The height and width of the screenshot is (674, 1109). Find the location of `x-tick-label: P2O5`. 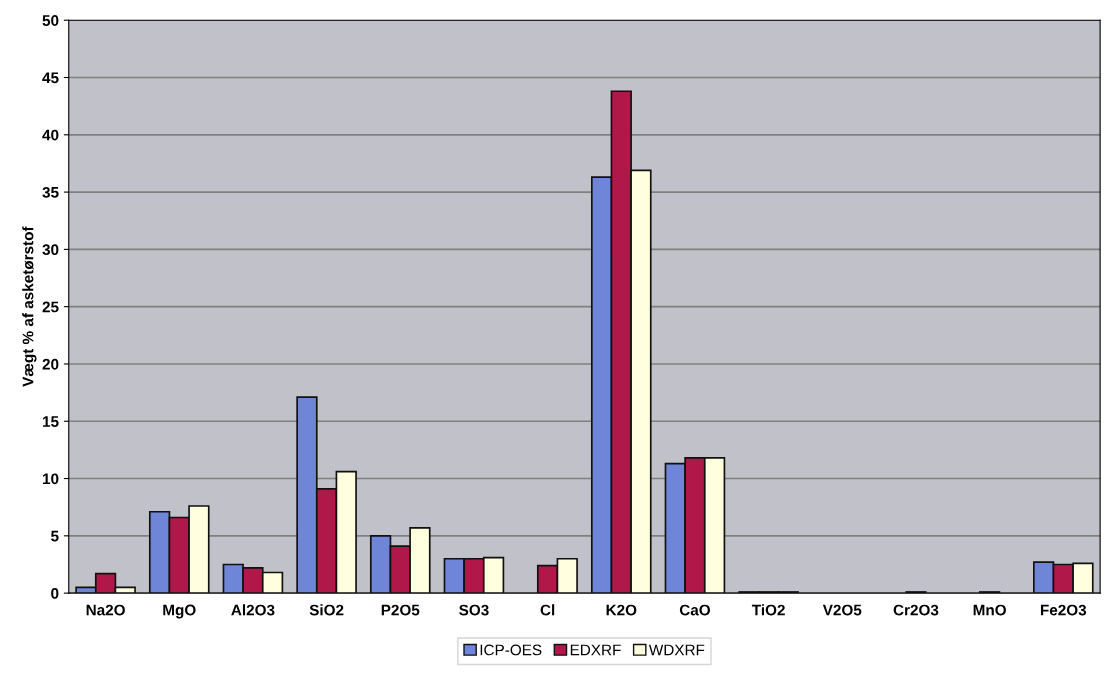

x-tick-label: P2O5 is located at coordinates (400, 610).